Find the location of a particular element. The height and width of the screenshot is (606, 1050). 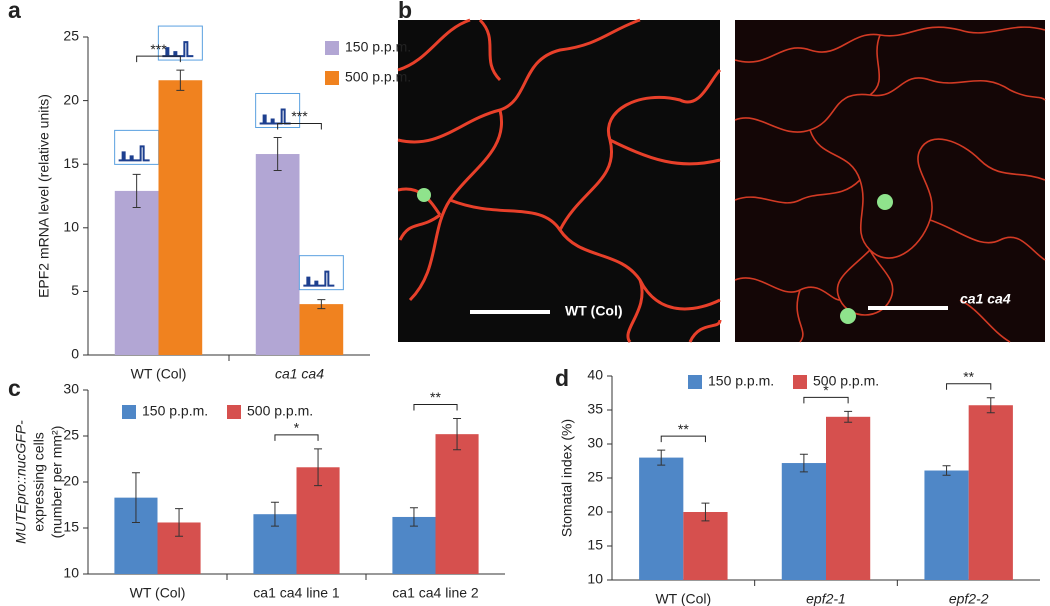

panel-label: d is located at coordinates (562, 378).